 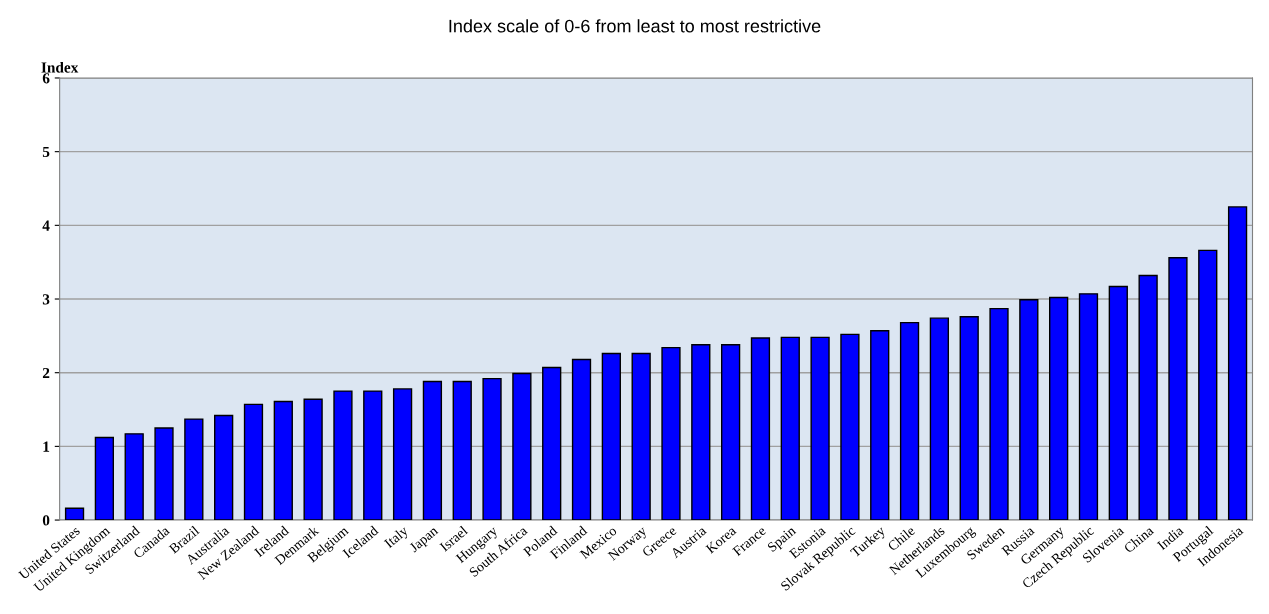 I want to click on chart-title: Index scale of 0-6 from least to most restrictive, so click(x=635, y=26).